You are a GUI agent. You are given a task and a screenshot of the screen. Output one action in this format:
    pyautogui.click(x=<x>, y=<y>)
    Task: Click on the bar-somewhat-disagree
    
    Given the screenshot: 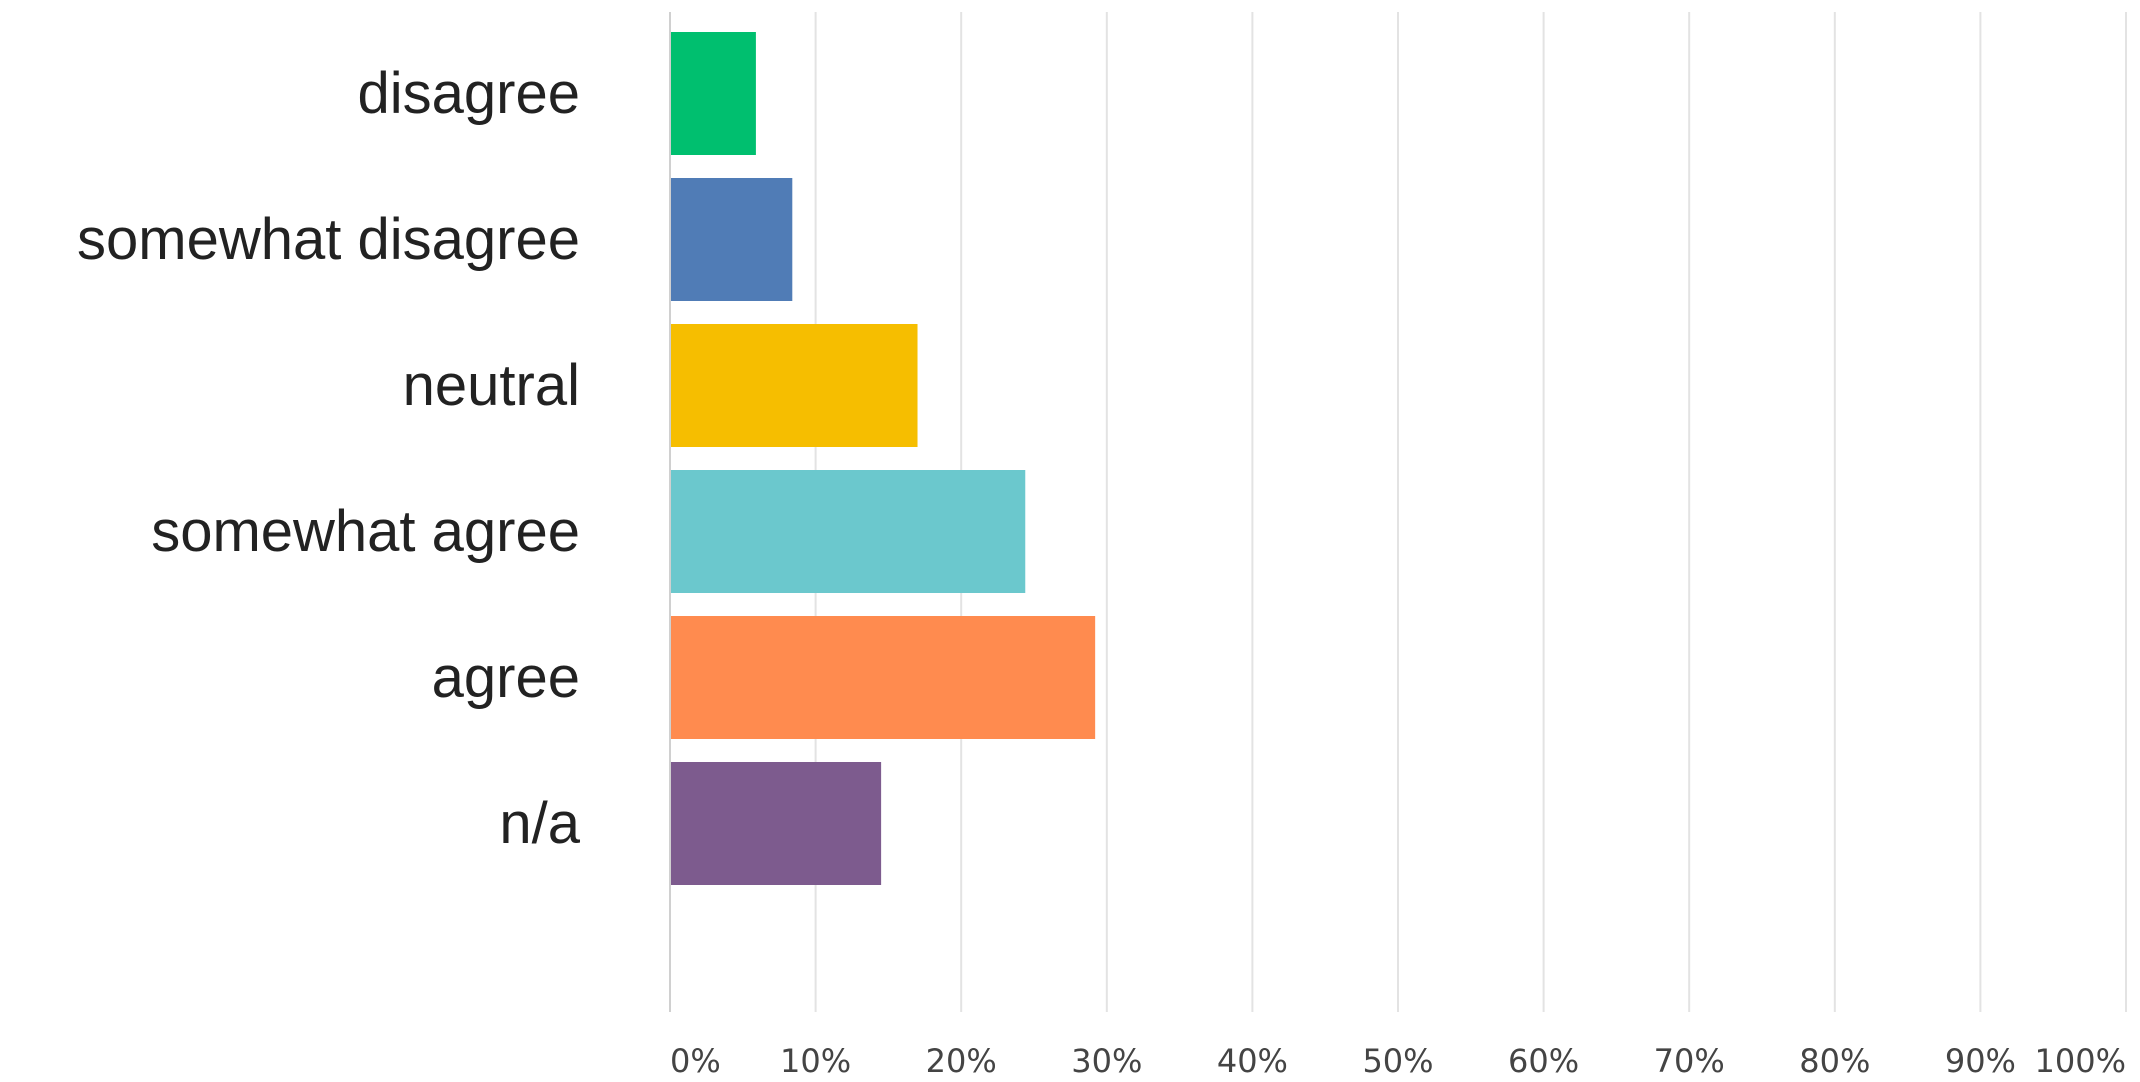 What is the action you would take?
    pyautogui.click(x=732, y=239)
    